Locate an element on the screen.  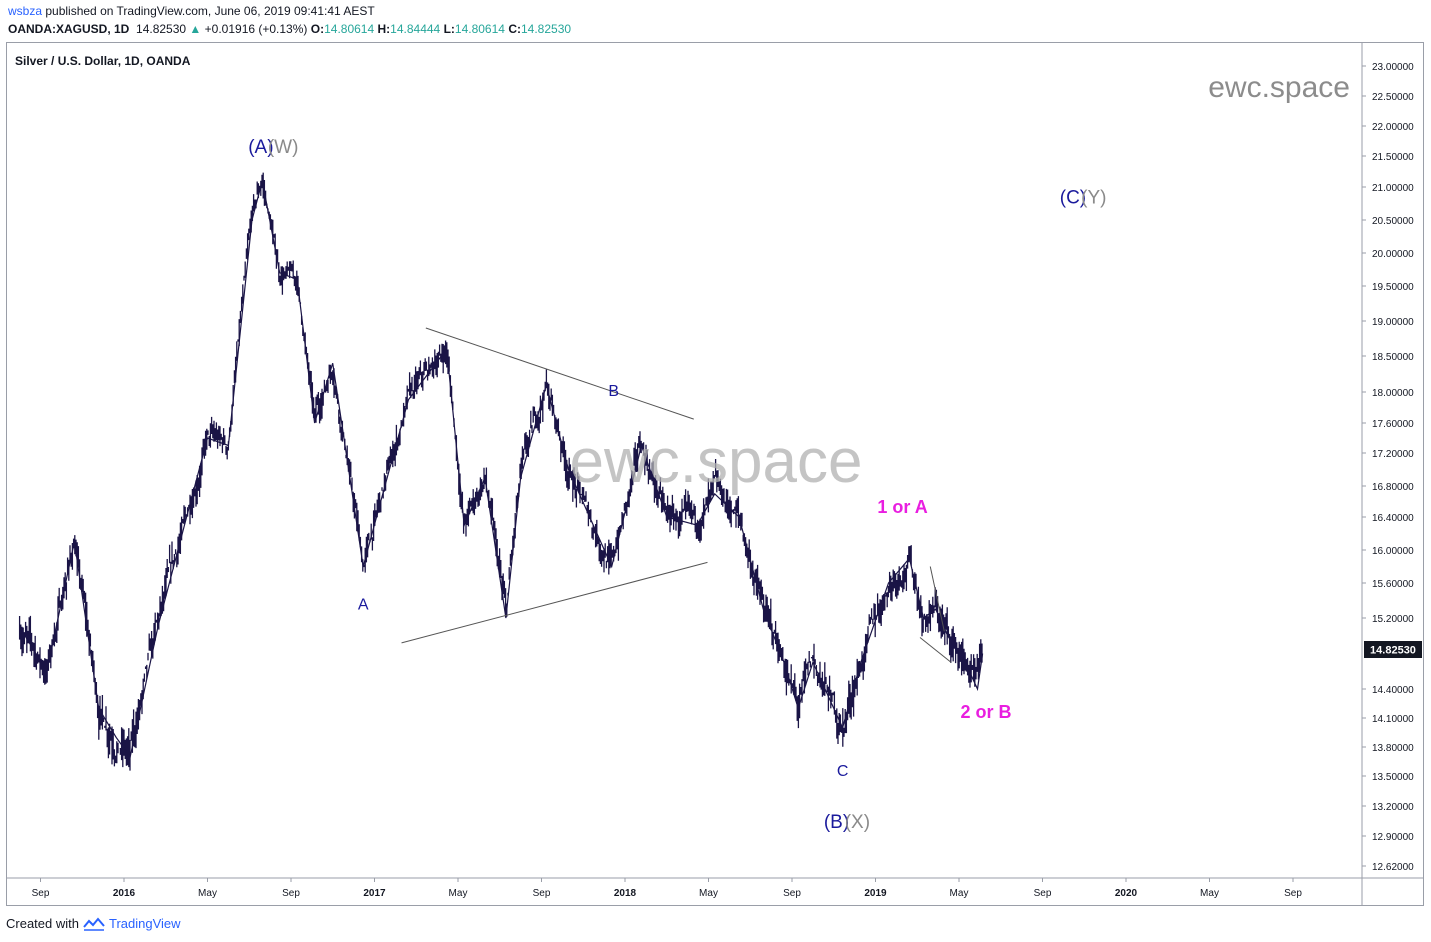
high-value: 14.84444 is located at coordinates (415, 29).